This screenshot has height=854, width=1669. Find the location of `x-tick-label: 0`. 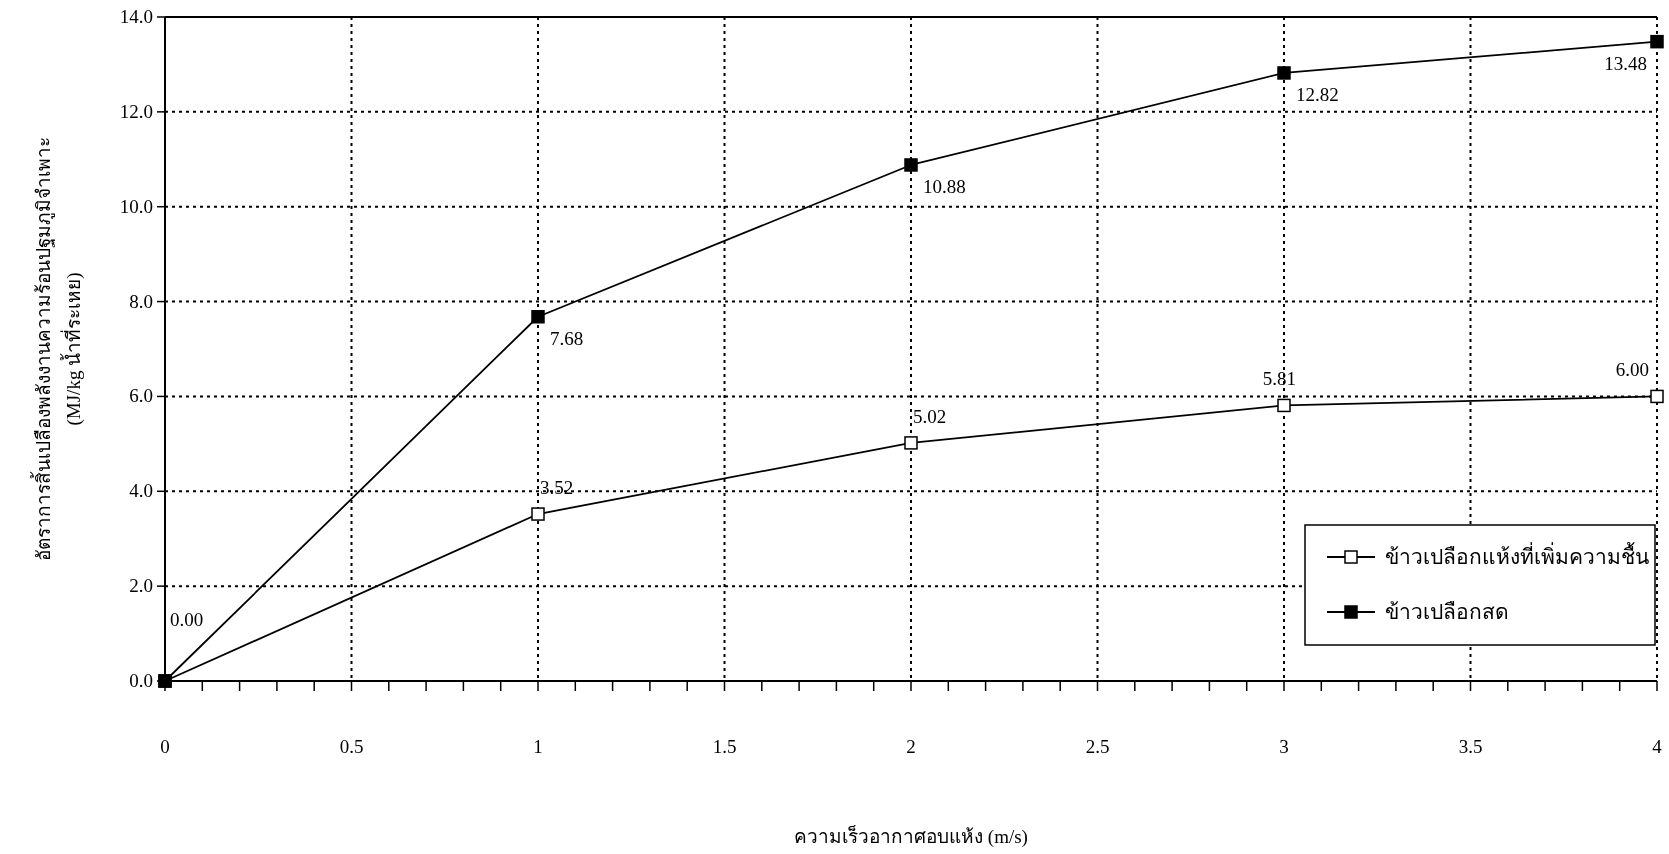

x-tick-label: 0 is located at coordinates (165, 746).